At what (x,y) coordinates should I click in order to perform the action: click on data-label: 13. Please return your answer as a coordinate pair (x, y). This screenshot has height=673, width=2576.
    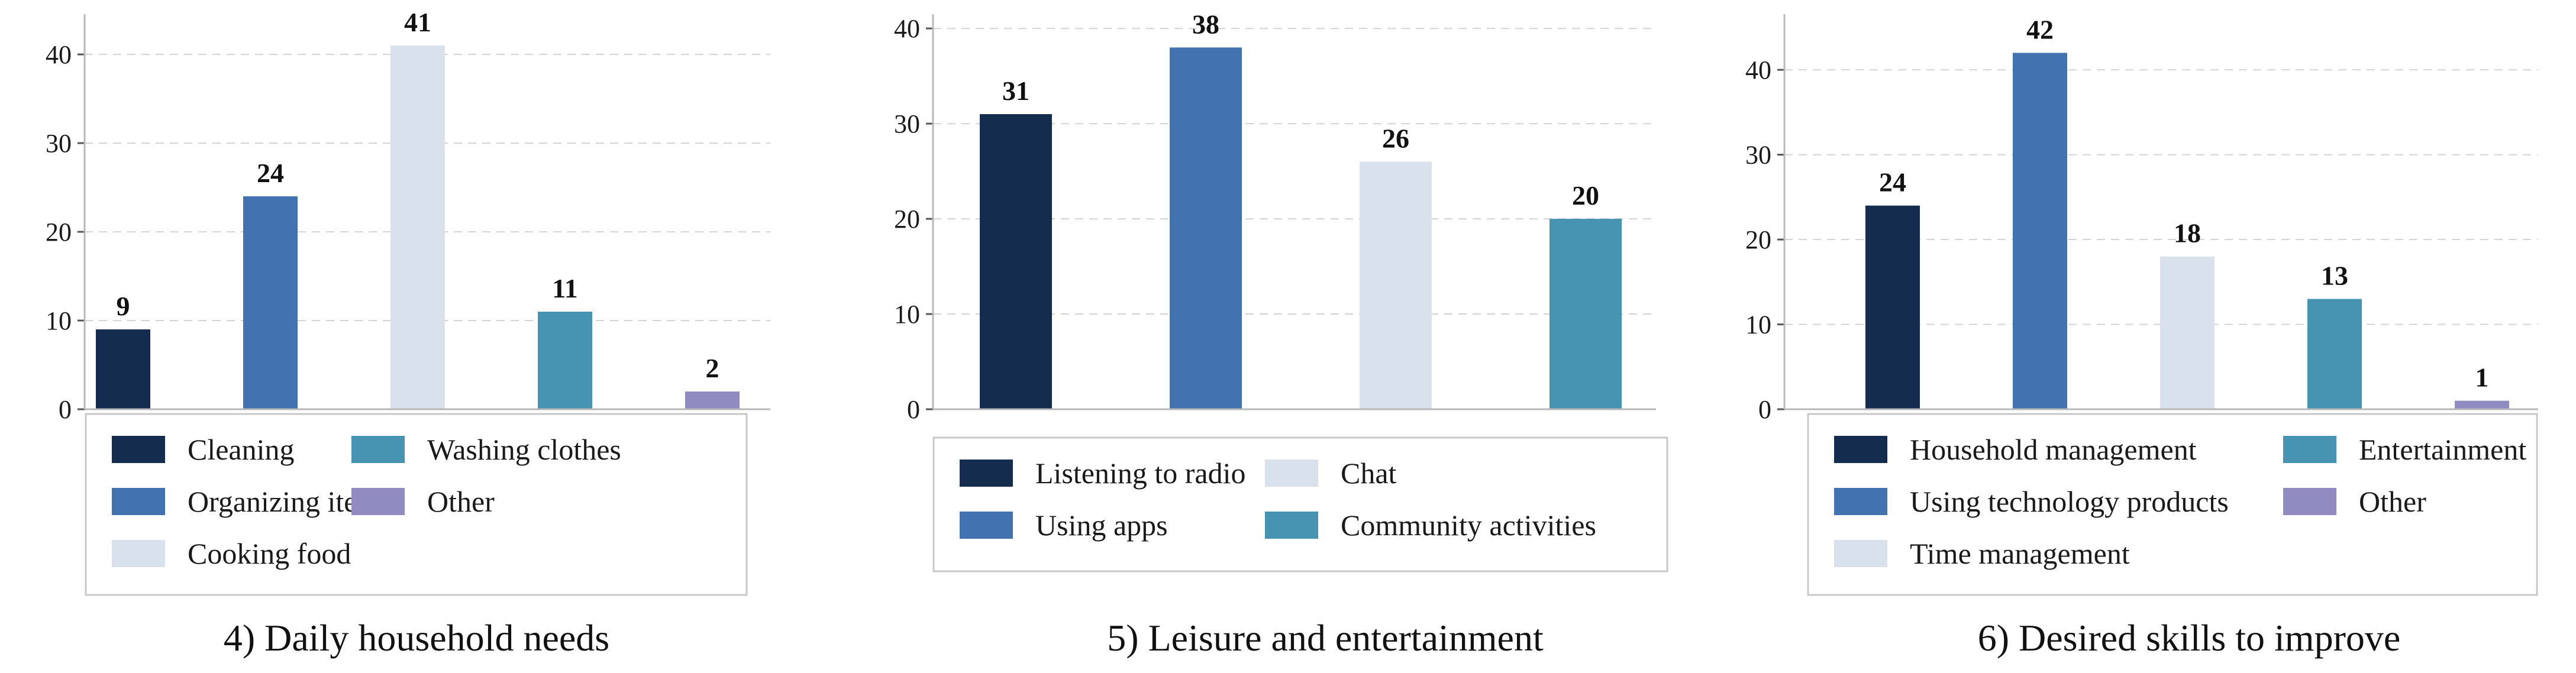
    Looking at the image, I should click on (2334, 275).